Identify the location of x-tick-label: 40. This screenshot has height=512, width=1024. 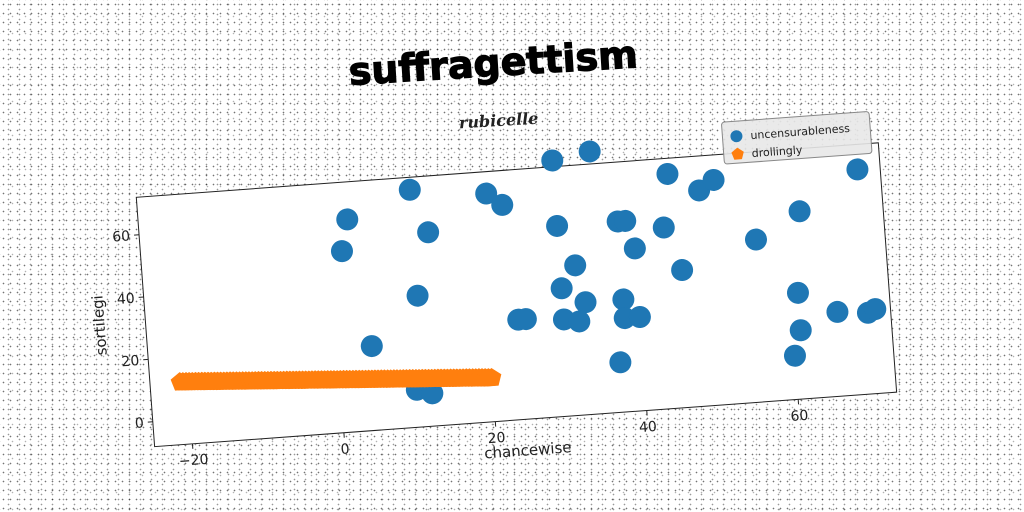
(648, 427).